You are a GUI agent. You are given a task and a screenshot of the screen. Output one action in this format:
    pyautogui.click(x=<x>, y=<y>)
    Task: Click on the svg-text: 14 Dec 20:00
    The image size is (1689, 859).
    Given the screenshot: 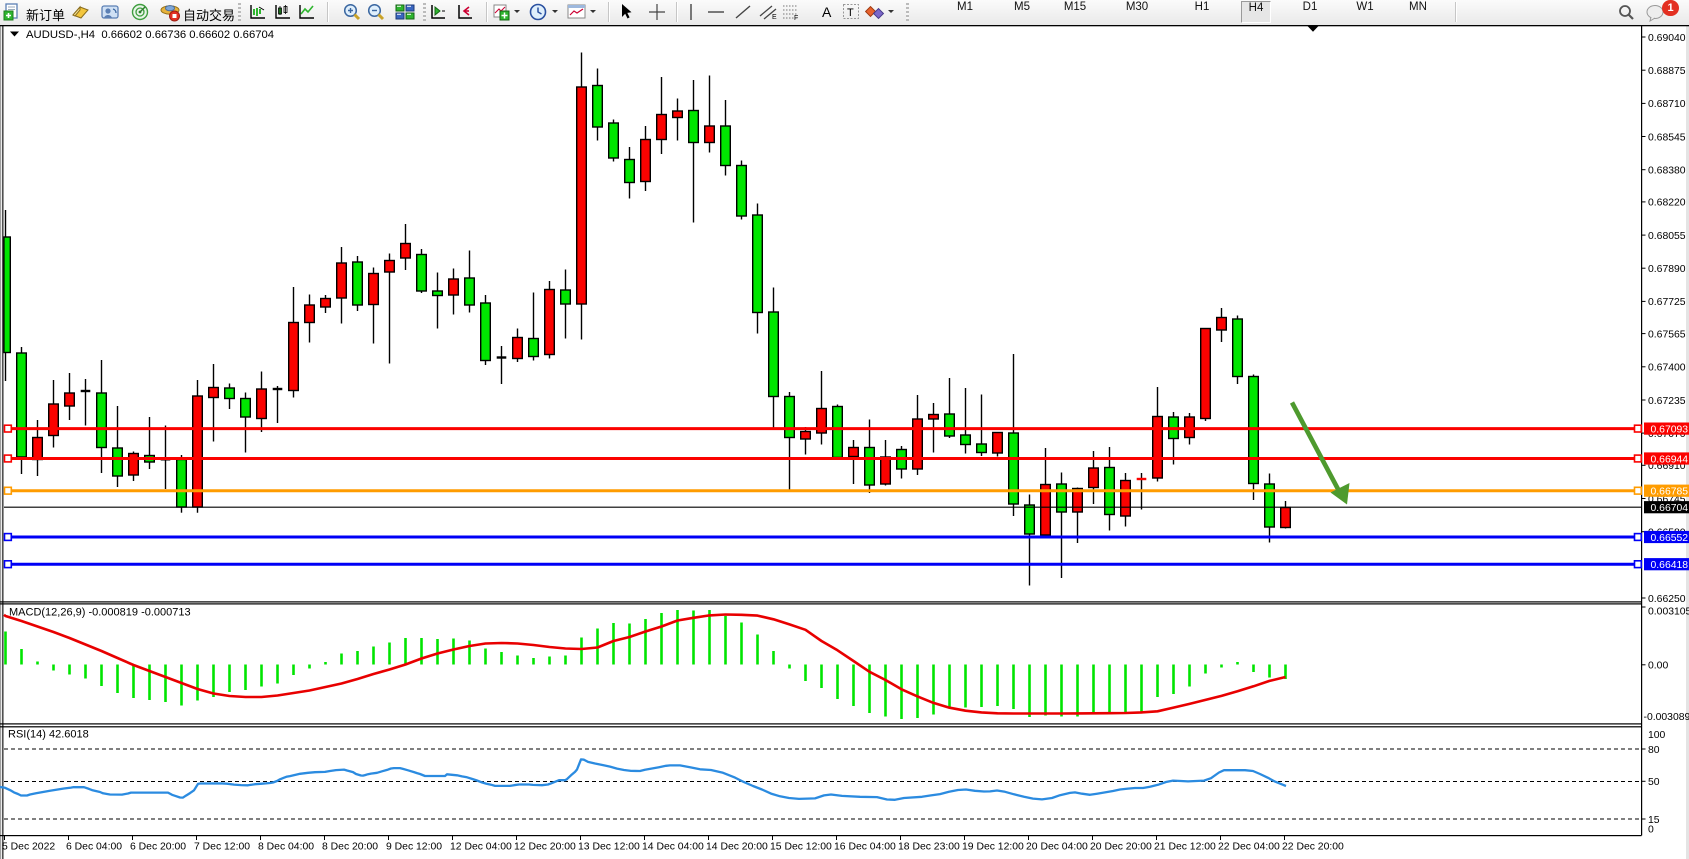 What is the action you would take?
    pyautogui.click(x=737, y=847)
    